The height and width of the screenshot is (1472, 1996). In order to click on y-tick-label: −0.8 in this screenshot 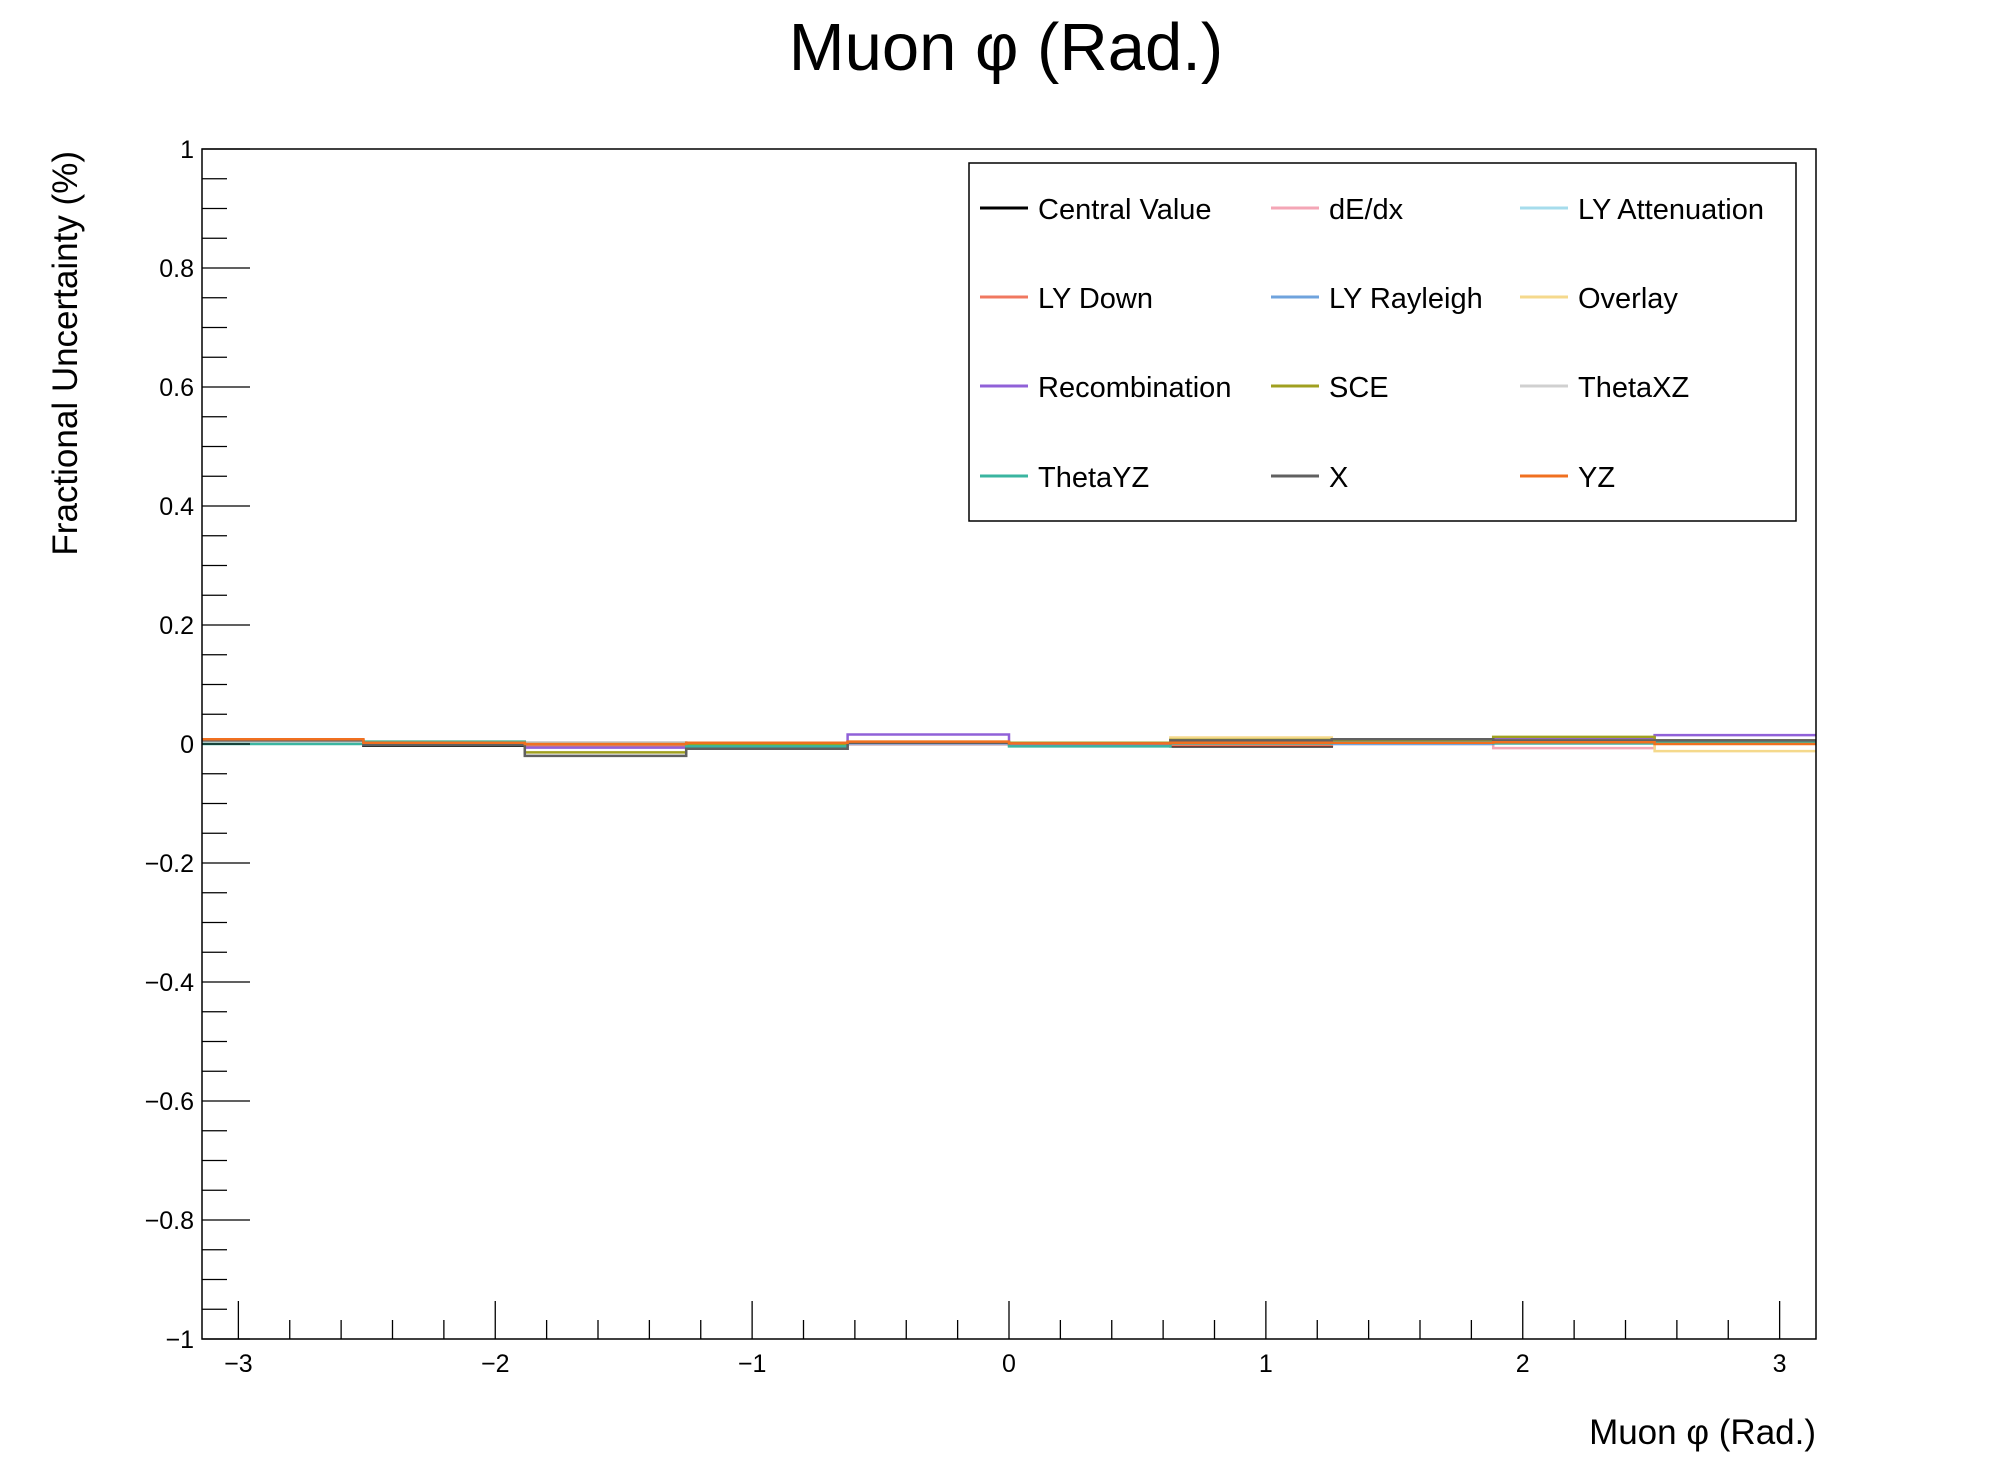, I will do `click(169, 1221)`.